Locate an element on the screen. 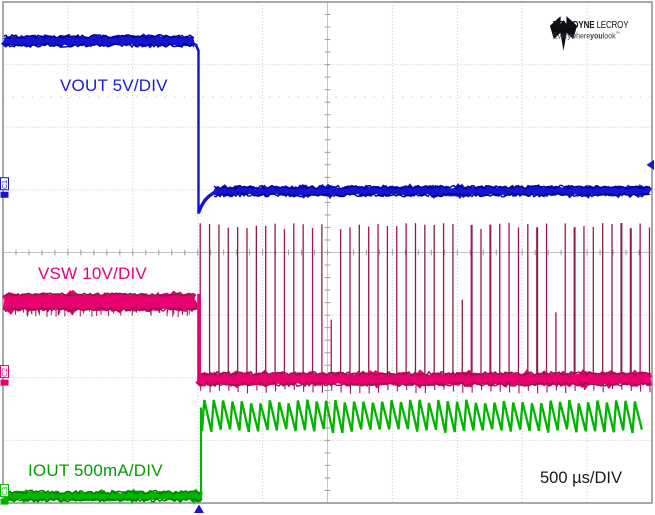 This screenshot has width=655, height=515. logo-text: TELEDYNE LECROY Everywhereyoulook™ is located at coordinates (600, 28).